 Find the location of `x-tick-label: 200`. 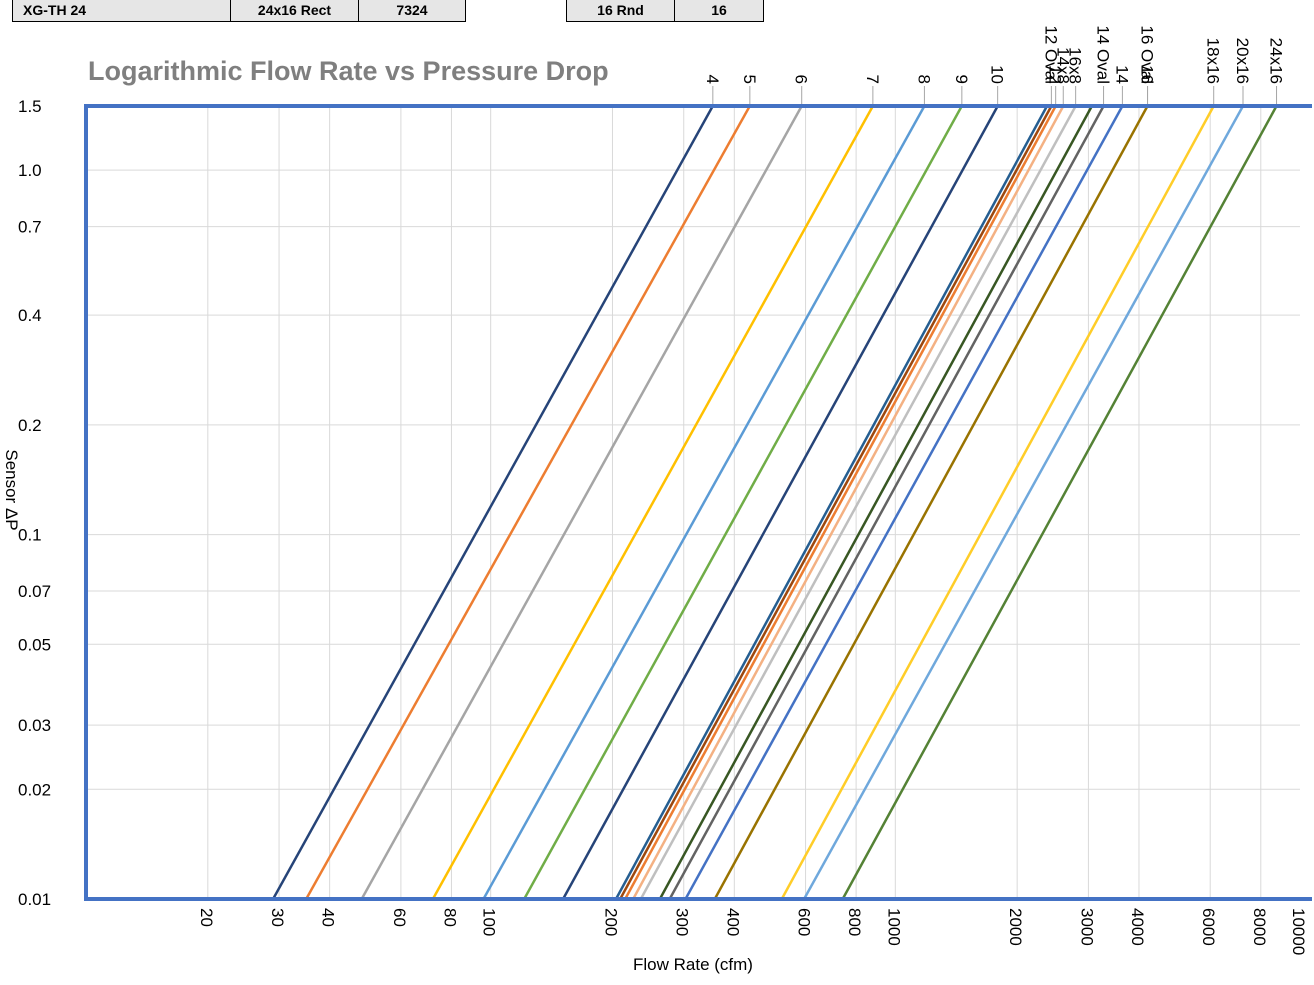

x-tick-label: 200 is located at coordinates (610, 922).